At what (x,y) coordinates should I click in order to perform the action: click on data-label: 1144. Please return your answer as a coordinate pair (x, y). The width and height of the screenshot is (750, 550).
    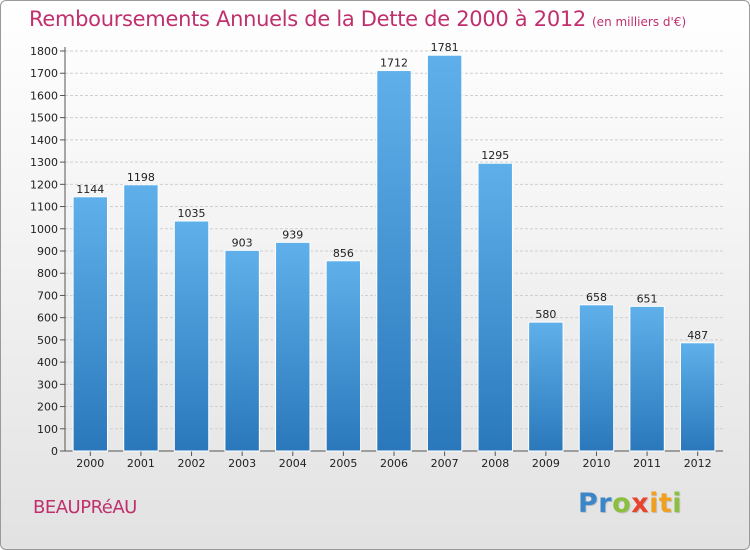
    Looking at the image, I should click on (90, 189).